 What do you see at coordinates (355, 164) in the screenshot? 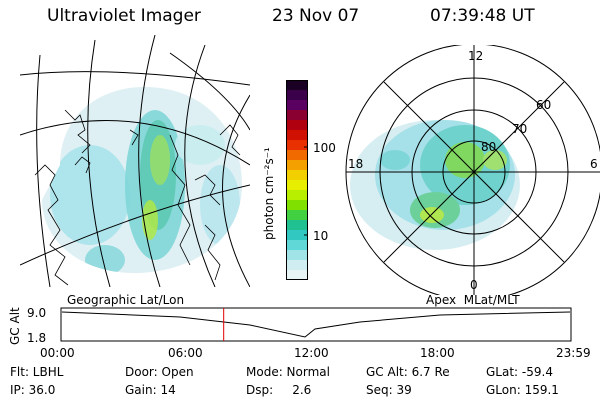
I see `mlt-label-18: 18` at bounding box center [355, 164].